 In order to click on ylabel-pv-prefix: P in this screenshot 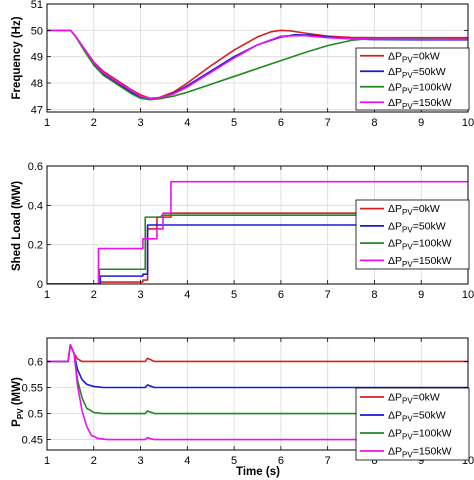, I will do `click(17, 423)`.